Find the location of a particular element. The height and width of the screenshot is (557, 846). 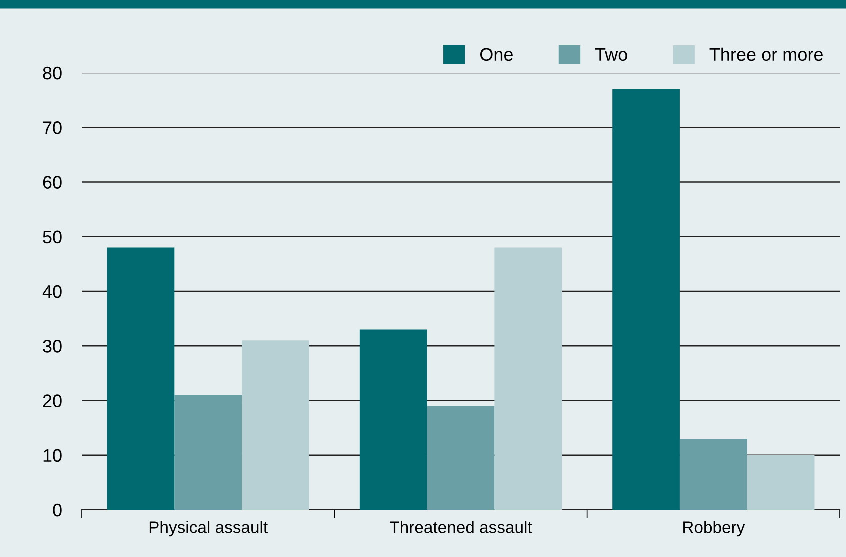

y-tick-label: 70 is located at coordinates (52, 128).